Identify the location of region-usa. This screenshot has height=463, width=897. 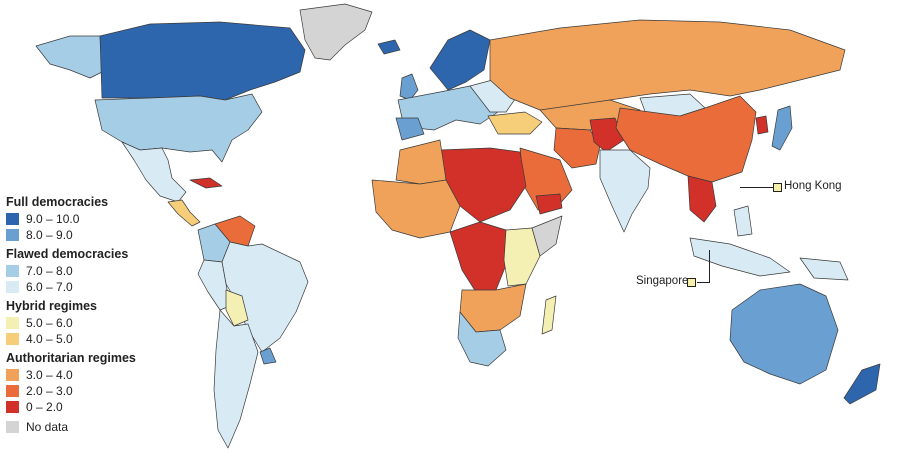
(178, 128).